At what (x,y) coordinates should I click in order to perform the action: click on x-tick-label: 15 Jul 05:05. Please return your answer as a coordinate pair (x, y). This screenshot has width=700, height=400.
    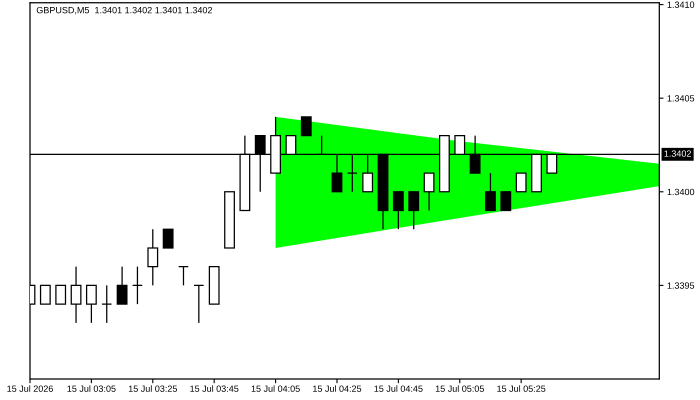
    Looking at the image, I should click on (460, 388).